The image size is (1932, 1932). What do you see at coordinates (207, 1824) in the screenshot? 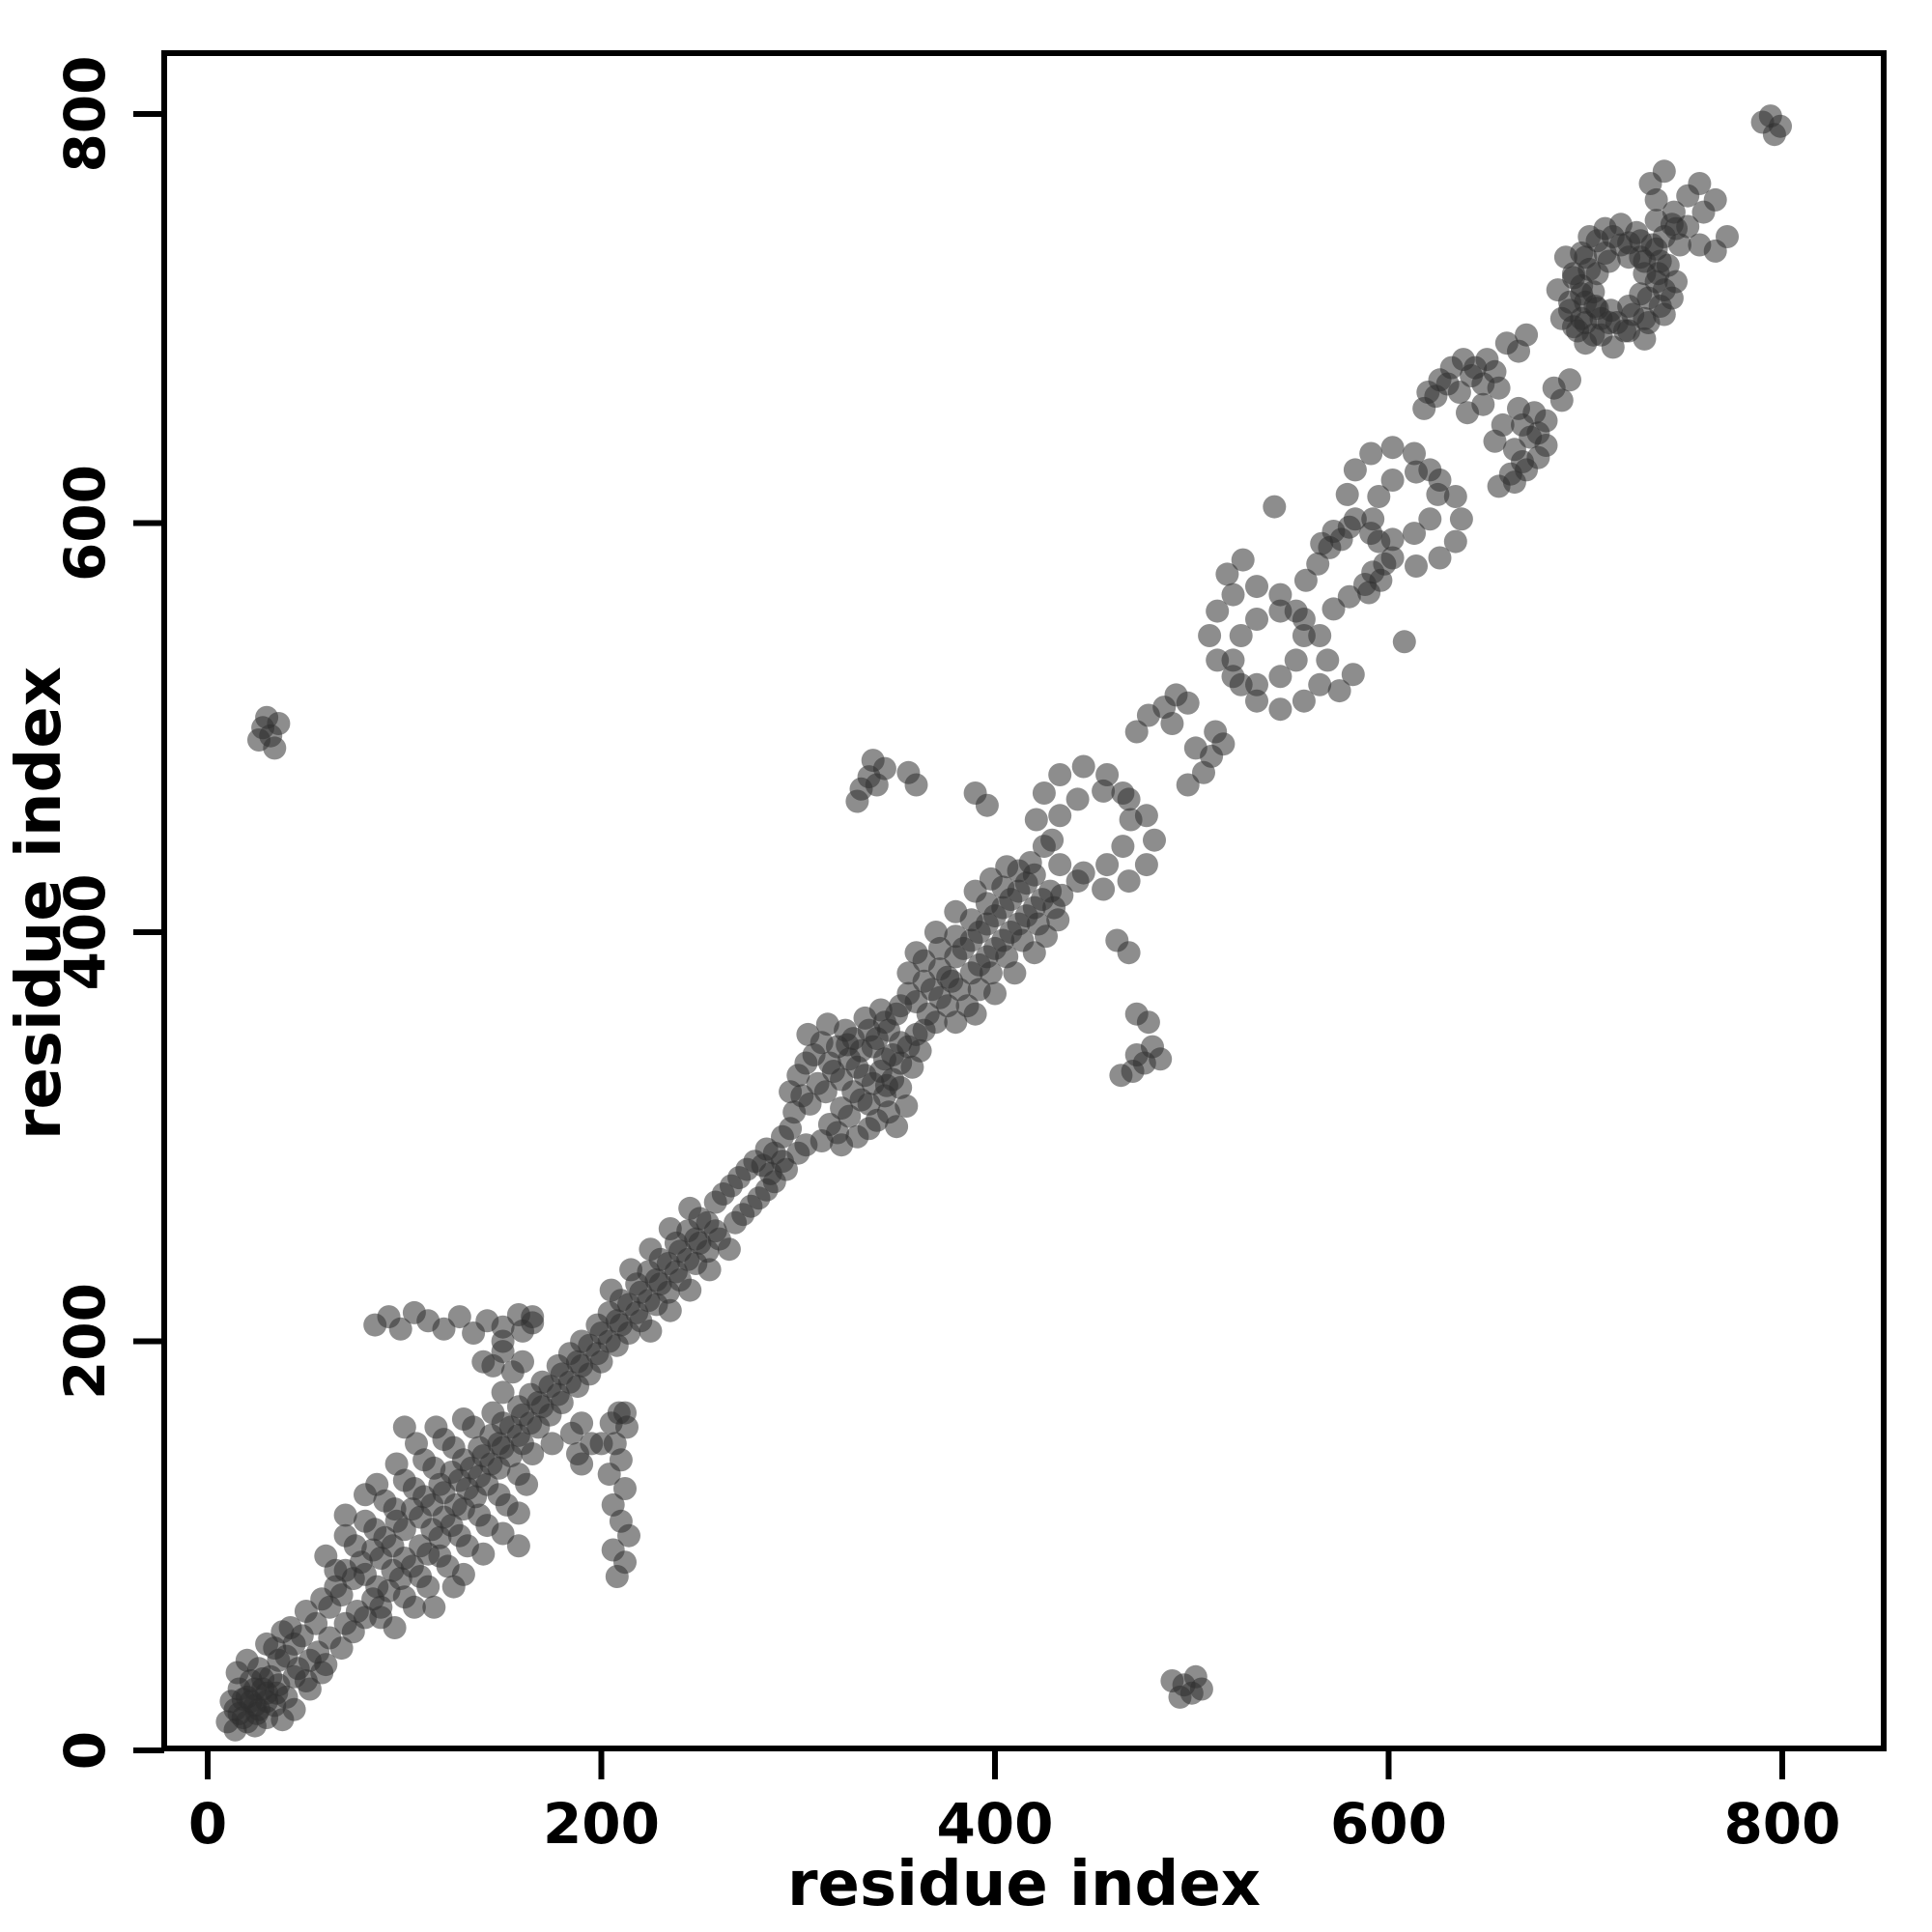
I see `x-tick-label: 0` at bounding box center [207, 1824].